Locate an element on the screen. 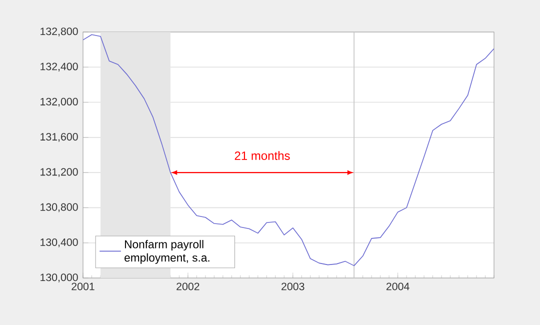  x-tick-label: 2003 is located at coordinates (293, 286).